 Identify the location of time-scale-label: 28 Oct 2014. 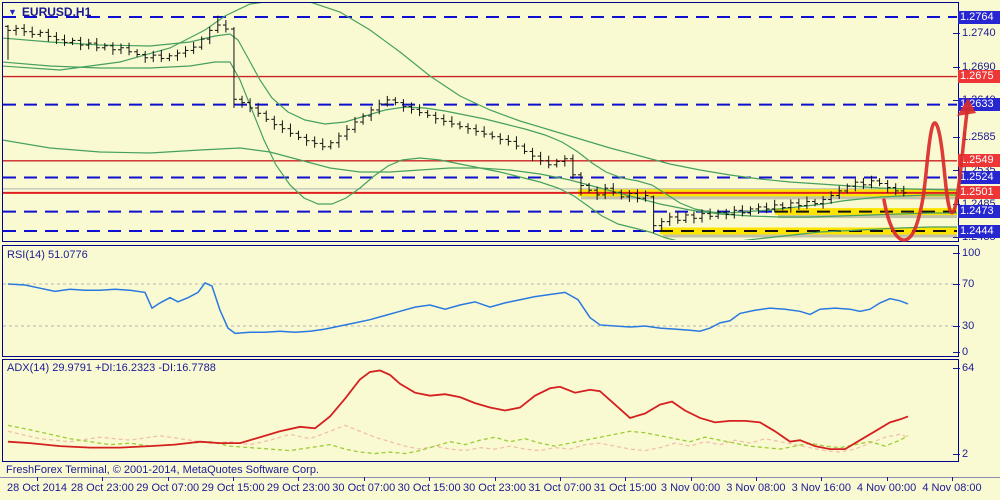
(37, 488).